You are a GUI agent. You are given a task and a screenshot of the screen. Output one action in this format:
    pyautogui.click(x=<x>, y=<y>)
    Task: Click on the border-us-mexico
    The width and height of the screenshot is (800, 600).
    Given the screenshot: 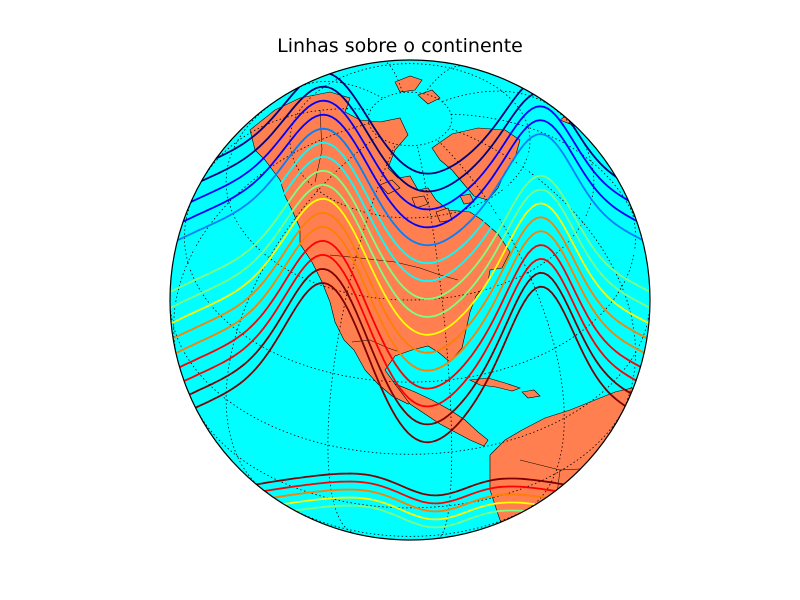 What is the action you would take?
    pyautogui.click(x=376, y=346)
    